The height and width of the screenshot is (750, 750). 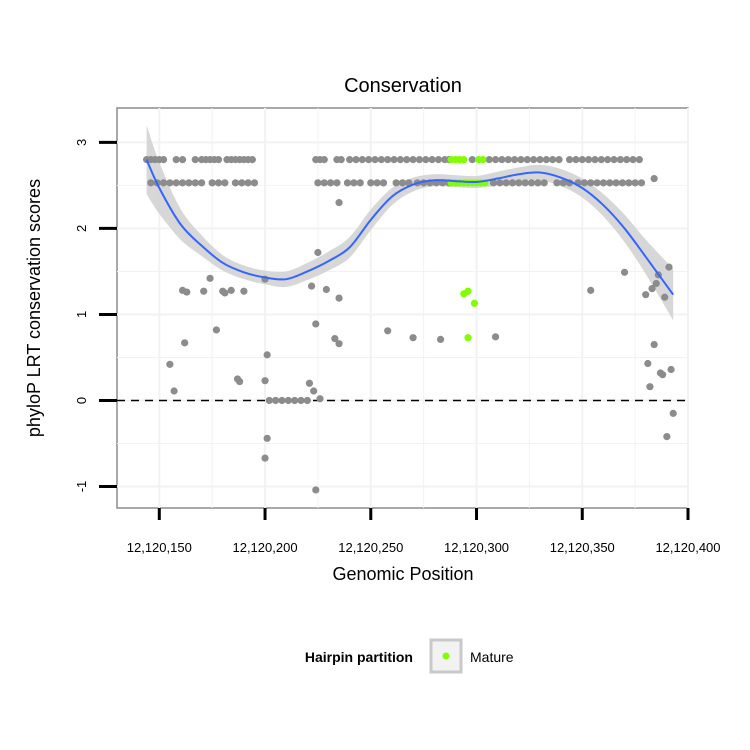 I want to click on loess-smooth-line, so click(x=410, y=227).